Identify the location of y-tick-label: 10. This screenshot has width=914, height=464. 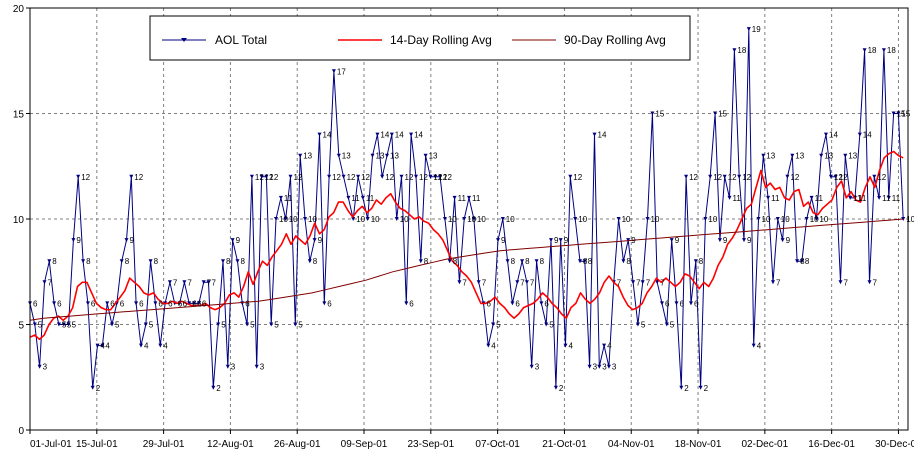
(19, 220).